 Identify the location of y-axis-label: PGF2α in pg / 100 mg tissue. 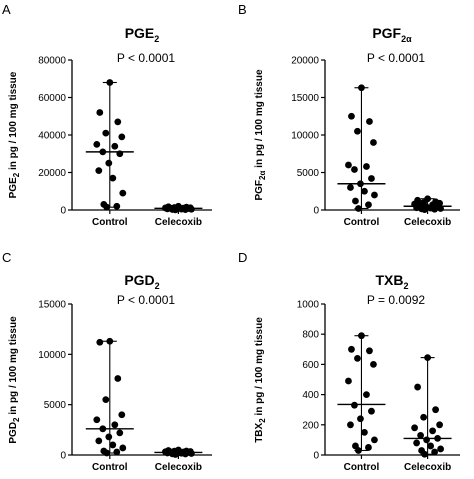
(260, 135).